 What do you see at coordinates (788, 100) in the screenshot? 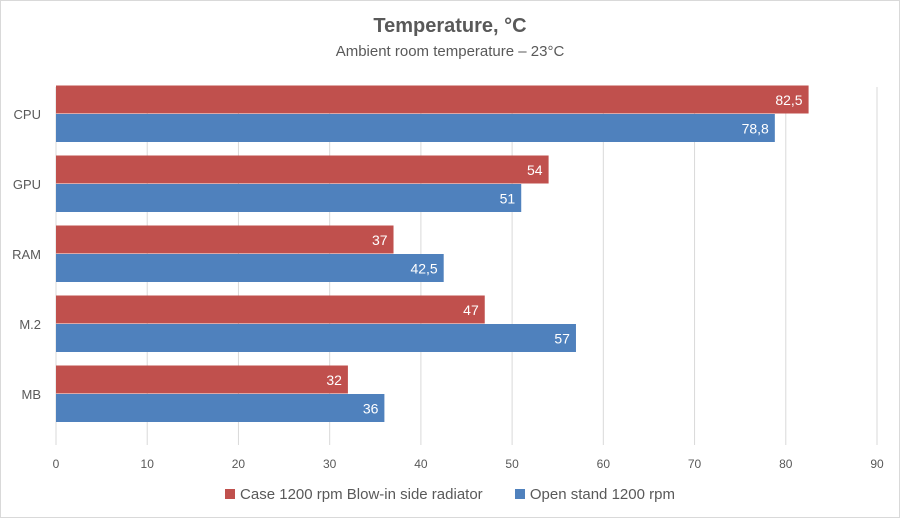
I see `data-label: 82,5` at bounding box center [788, 100].